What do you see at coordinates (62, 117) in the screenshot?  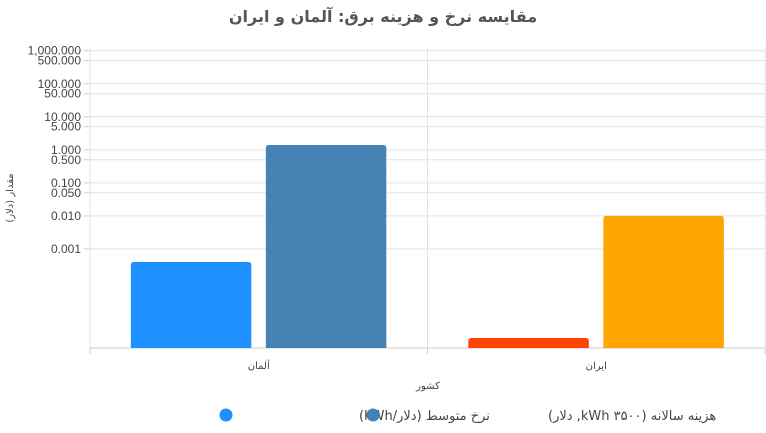 I see `y-tick-label: 10.000` at bounding box center [62, 117].